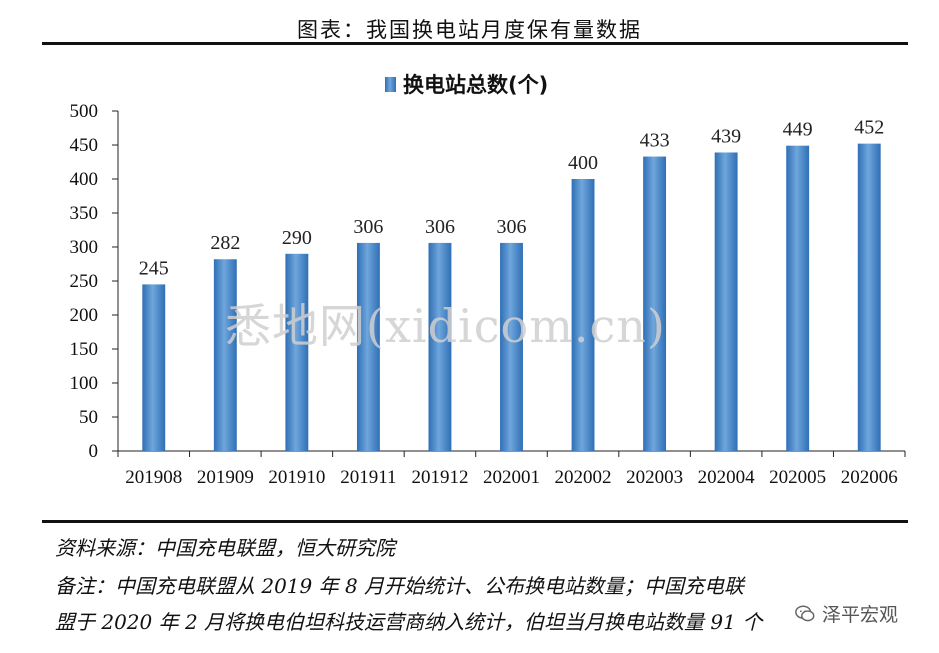  I want to click on x-tick-label: 202006, so click(869, 477).